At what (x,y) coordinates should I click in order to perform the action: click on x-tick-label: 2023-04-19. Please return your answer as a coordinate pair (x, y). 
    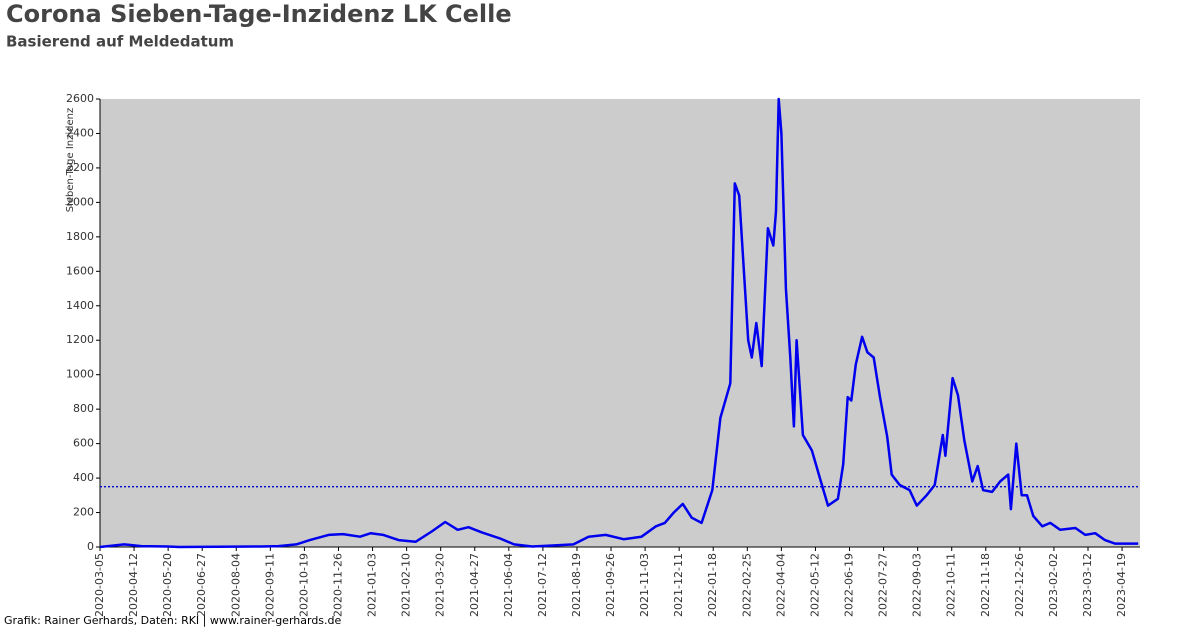
    Looking at the image, I should click on (1121, 585).